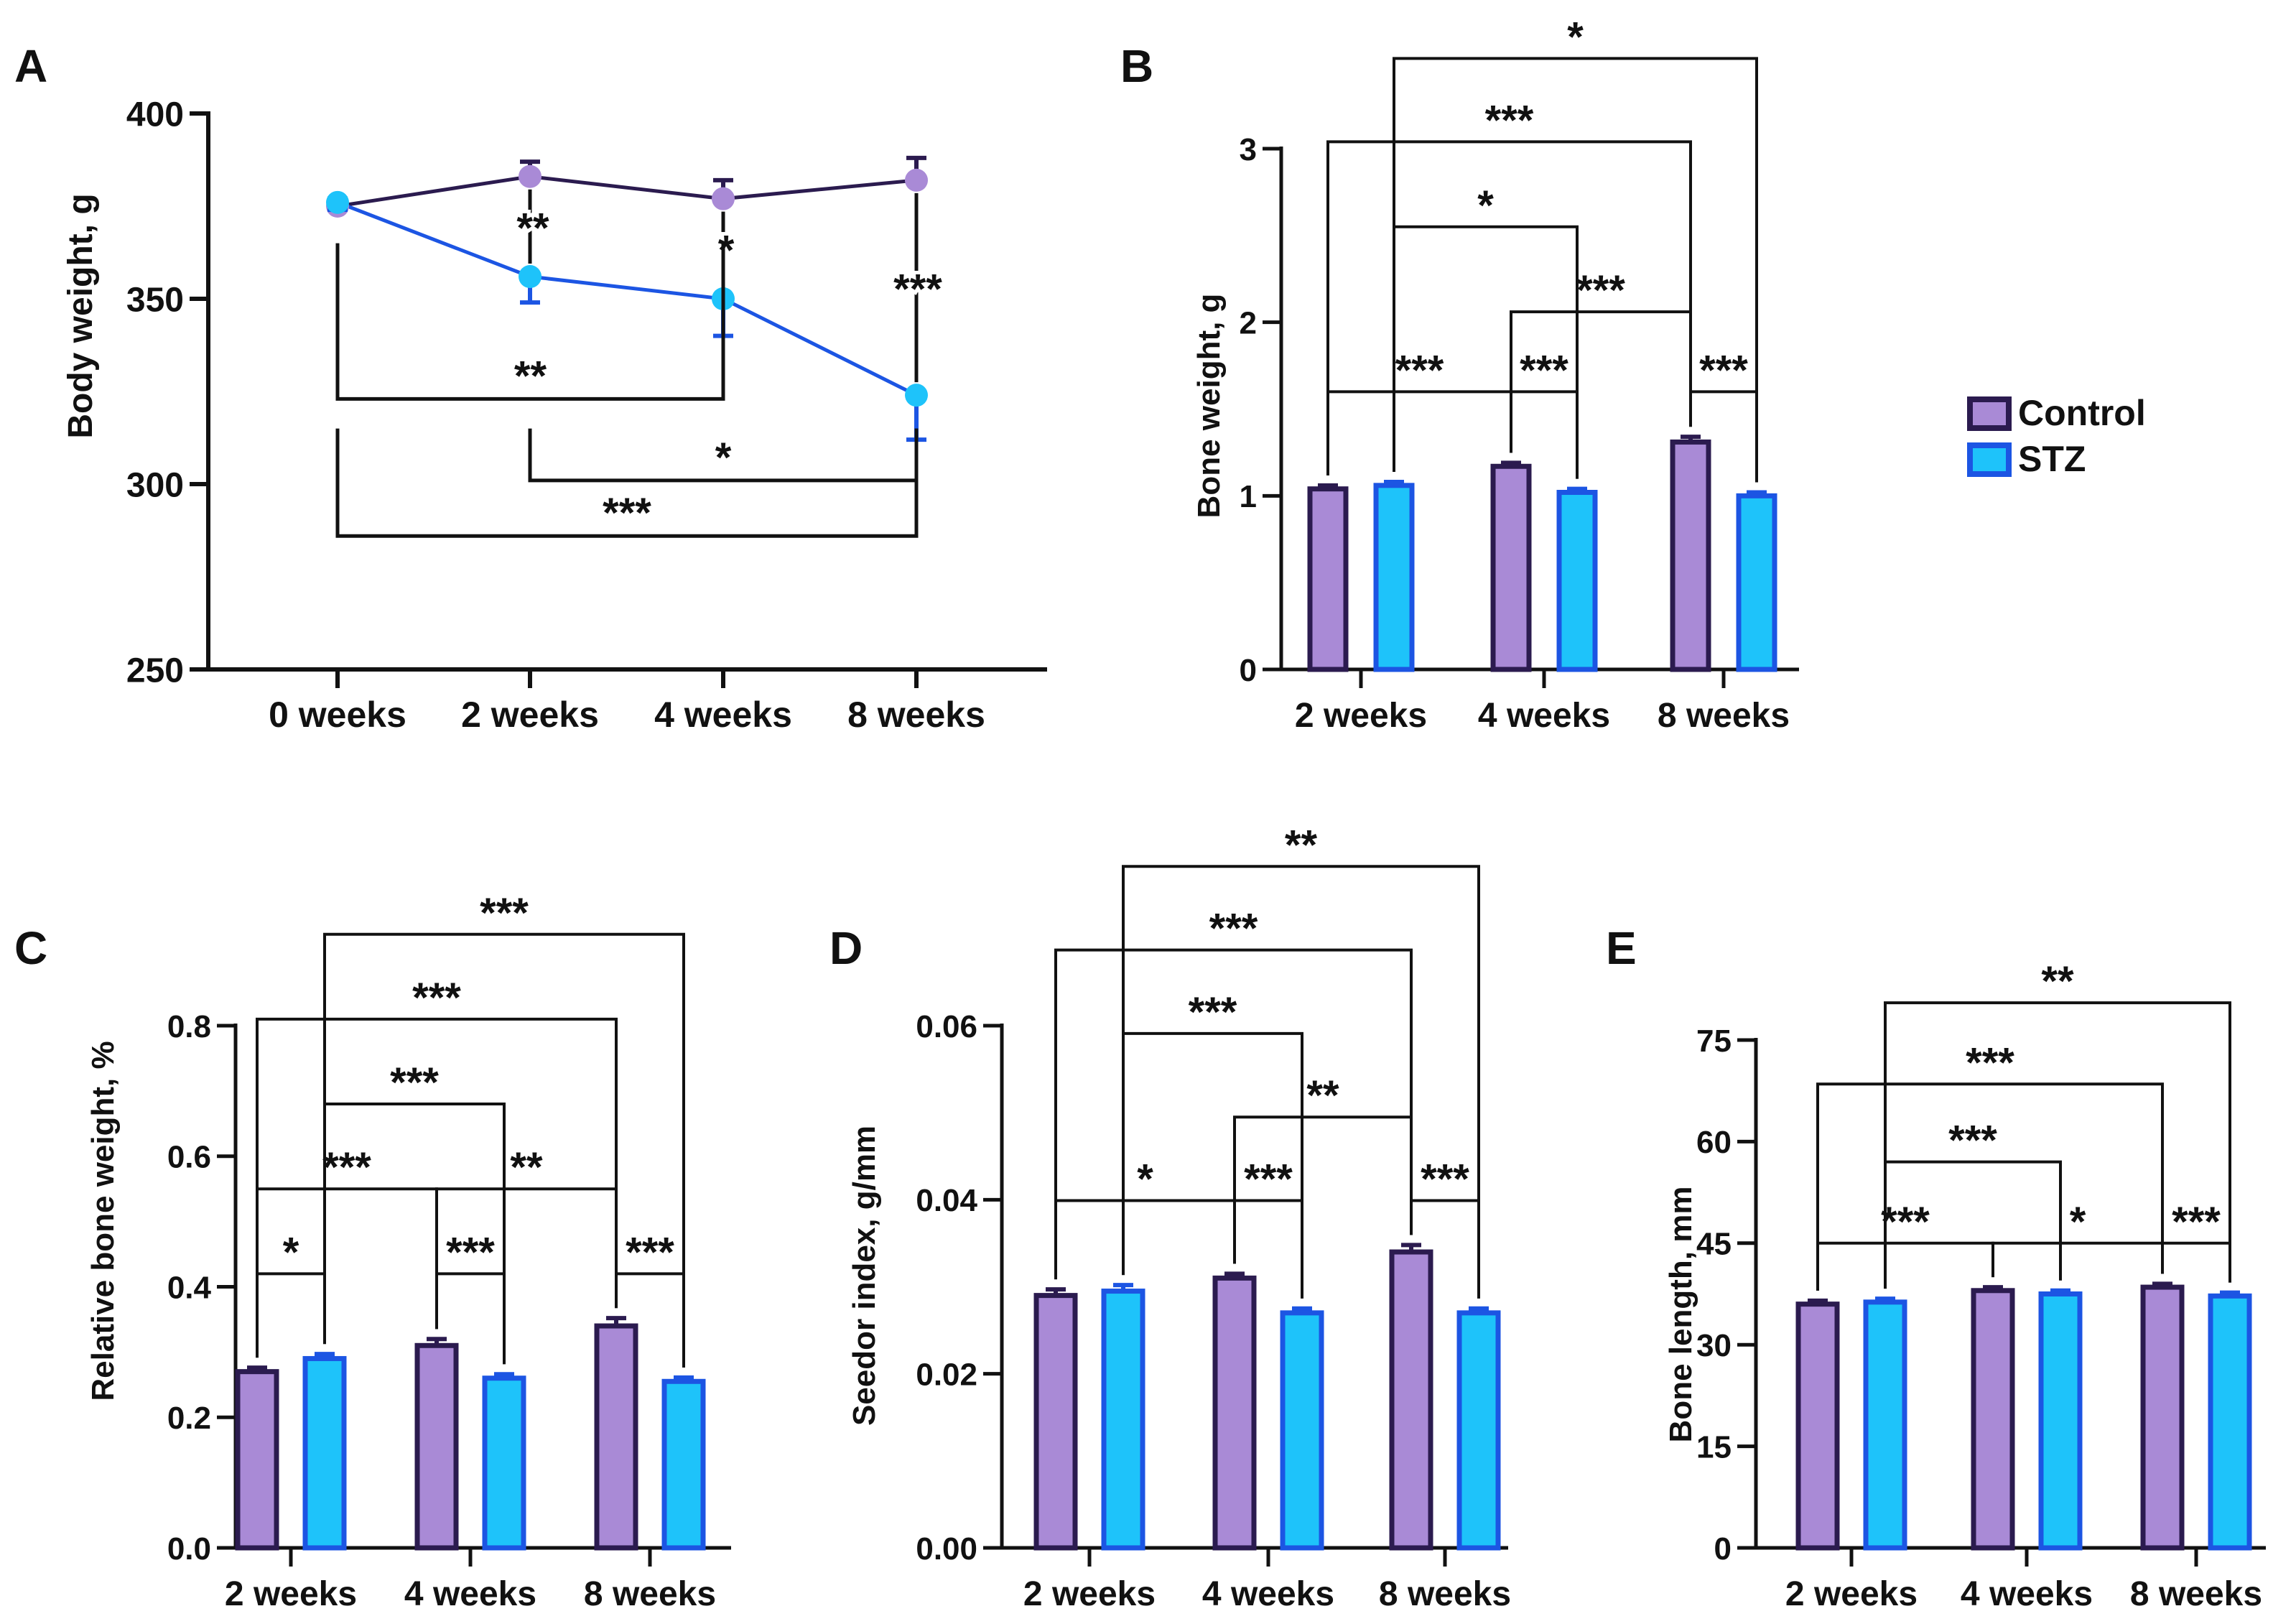 The height and width of the screenshot is (1624, 2296). What do you see at coordinates (916, 715) in the screenshot?
I see `x-tick-label-A: 8 weeks` at bounding box center [916, 715].